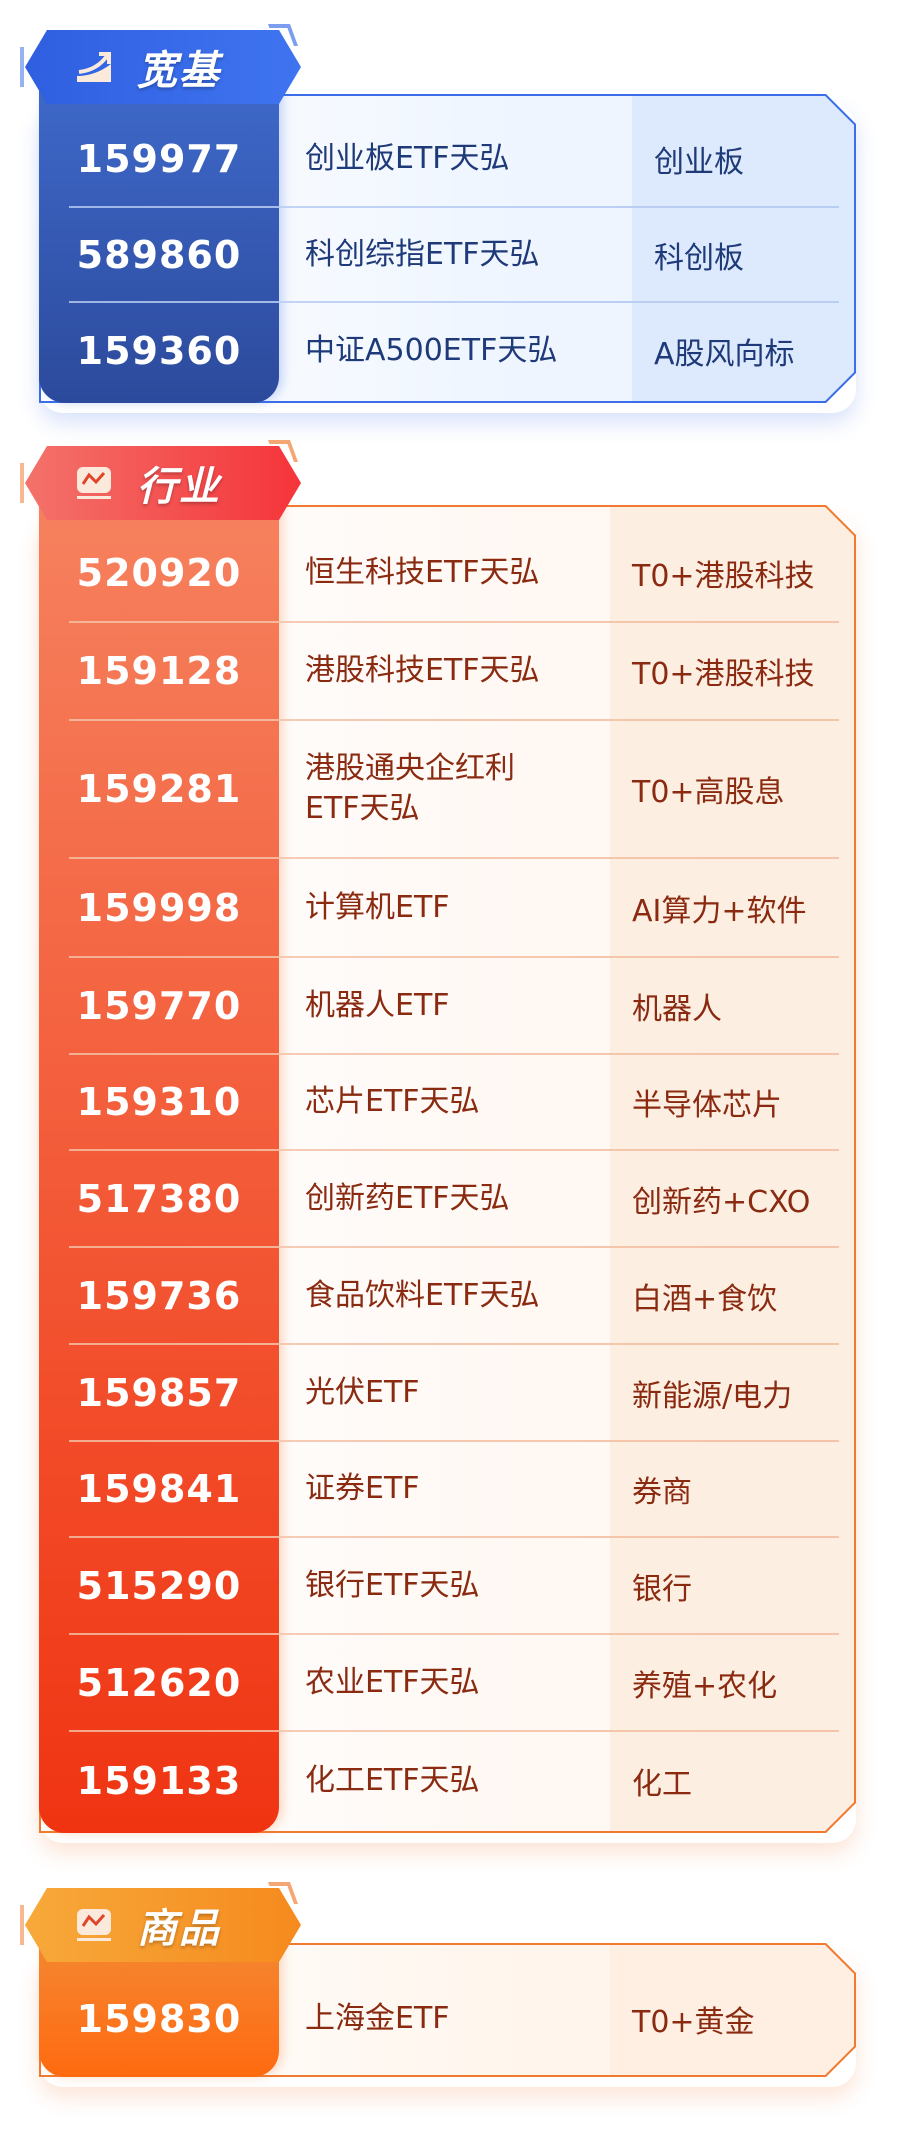 The width and height of the screenshot is (897, 2135). I want to click on section-label: 商品, so click(163, 1925).